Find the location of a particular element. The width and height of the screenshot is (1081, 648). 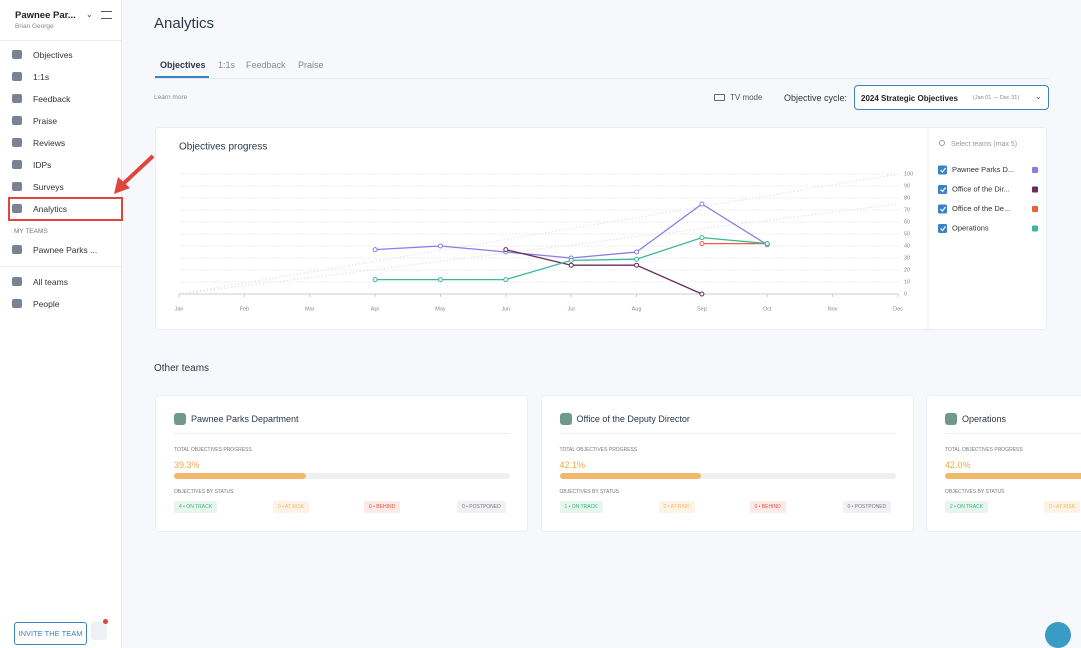

progress-value: 42.0% is located at coordinates (958, 465).